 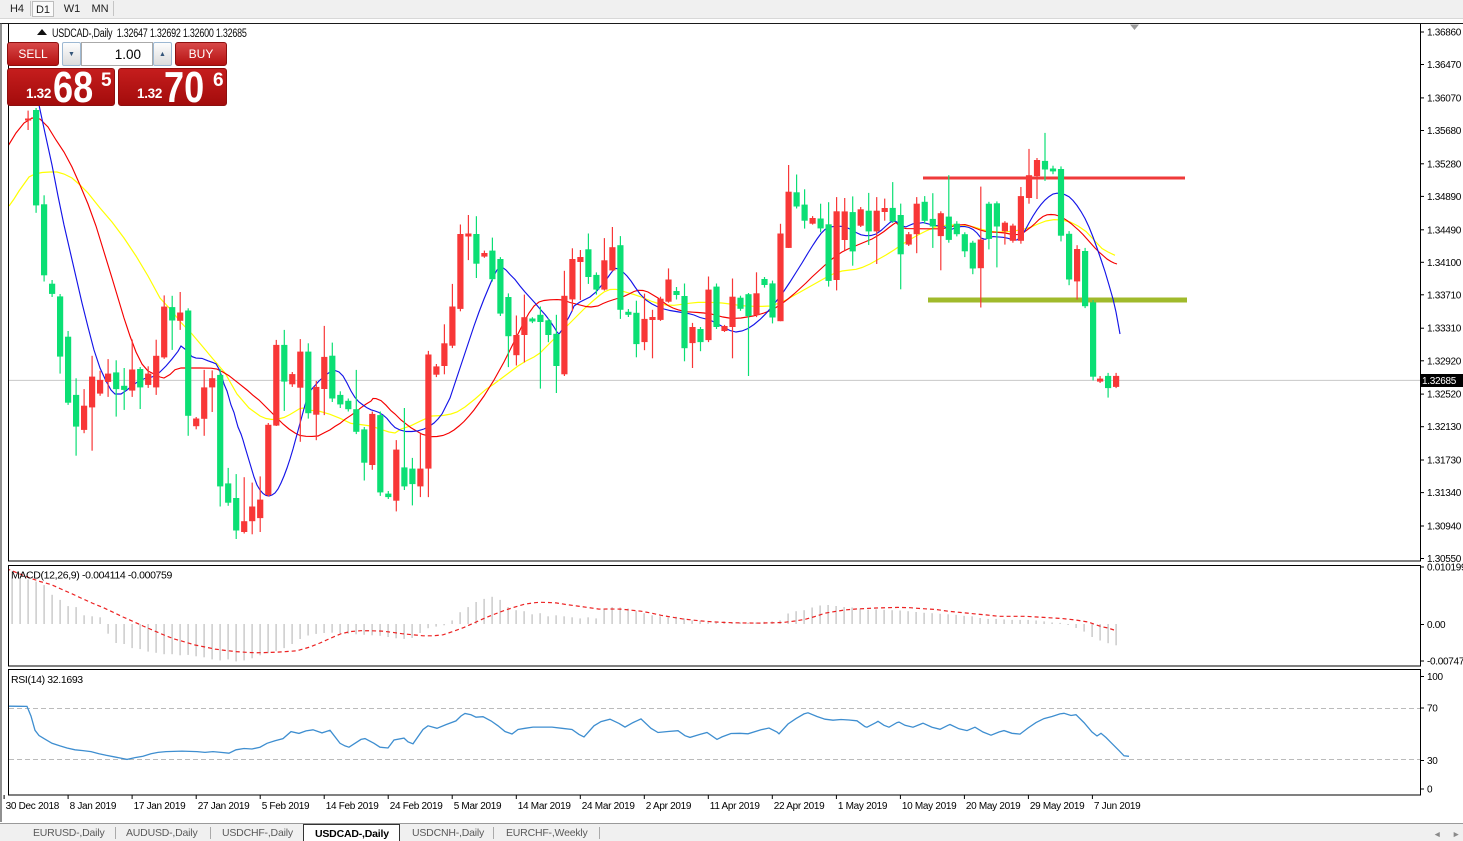 I want to click on svg-text: 14 Mar 2019, so click(x=545, y=806).